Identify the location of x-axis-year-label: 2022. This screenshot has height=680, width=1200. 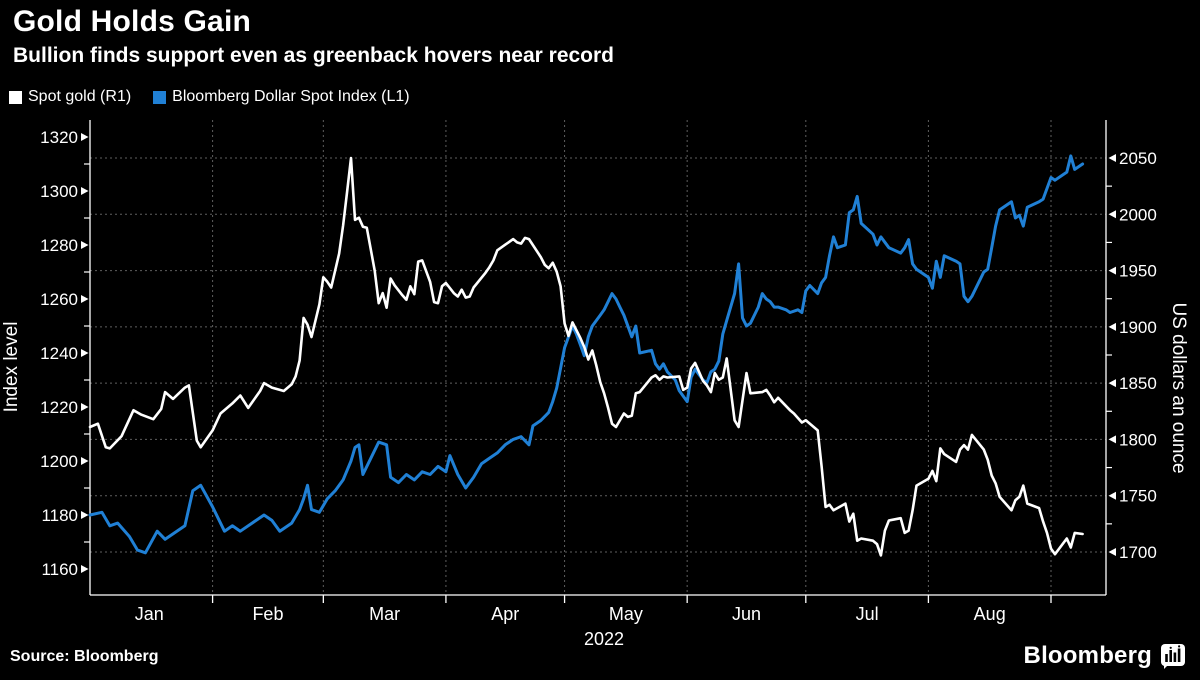
(604, 639).